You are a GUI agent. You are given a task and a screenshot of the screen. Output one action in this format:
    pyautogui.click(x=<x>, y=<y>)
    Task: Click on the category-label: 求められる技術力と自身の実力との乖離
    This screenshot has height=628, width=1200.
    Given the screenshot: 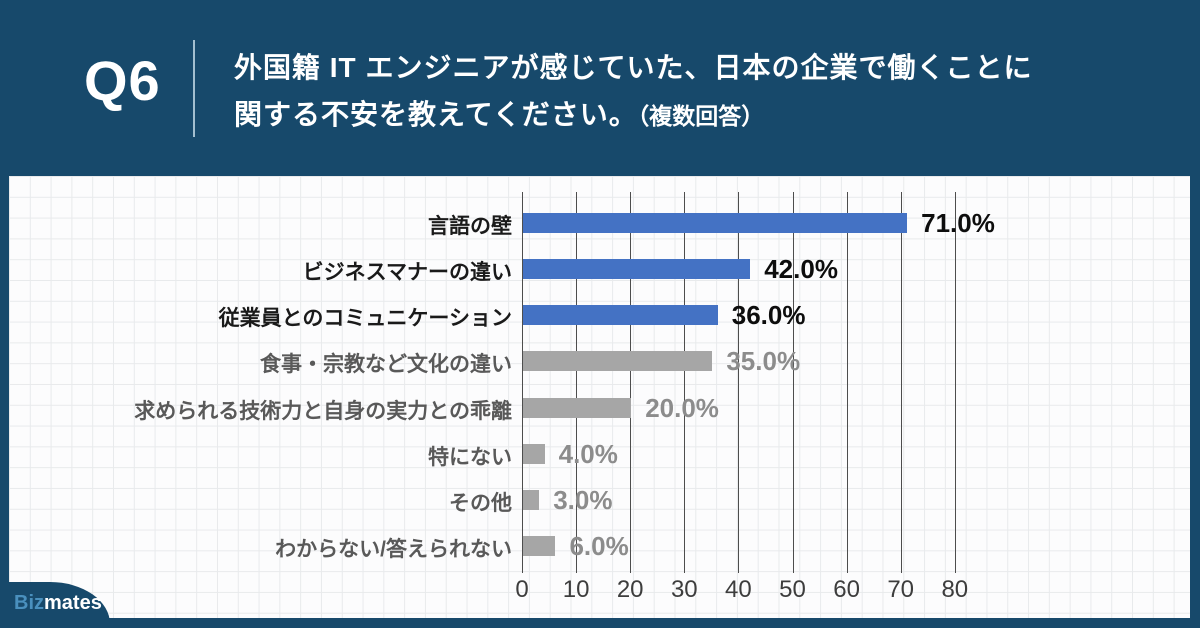 What is the action you would take?
    pyautogui.click(x=323, y=411)
    